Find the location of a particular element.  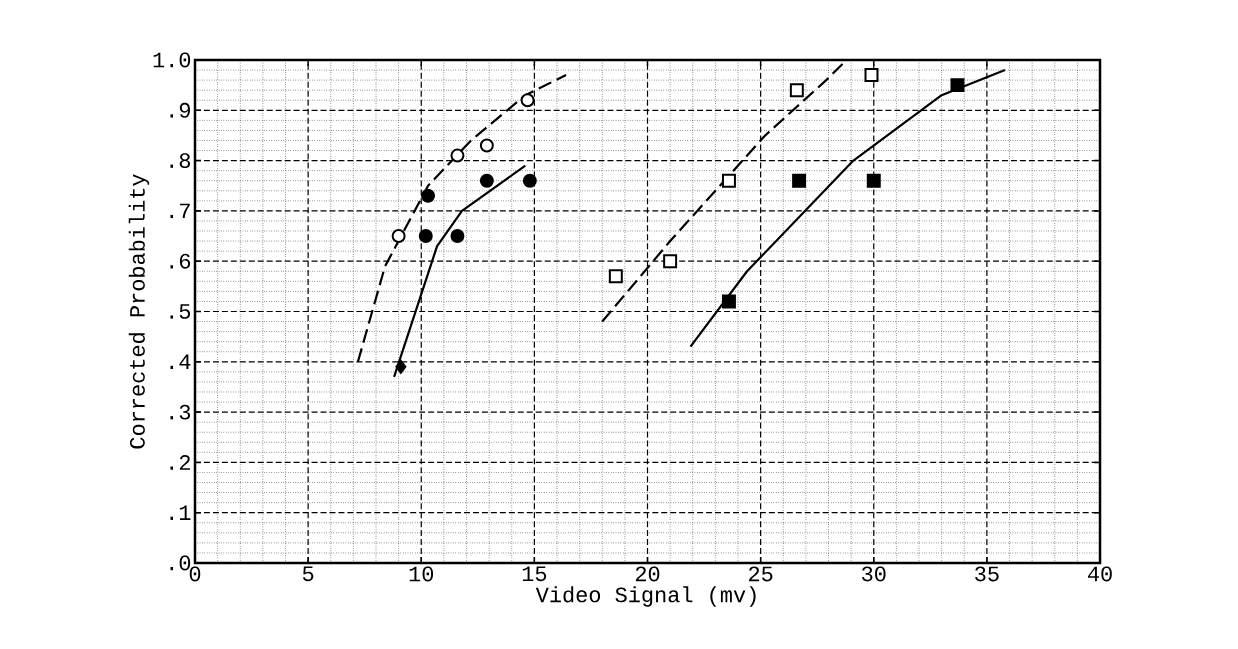

y-tick-label: .5 is located at coordinates (180, 311).